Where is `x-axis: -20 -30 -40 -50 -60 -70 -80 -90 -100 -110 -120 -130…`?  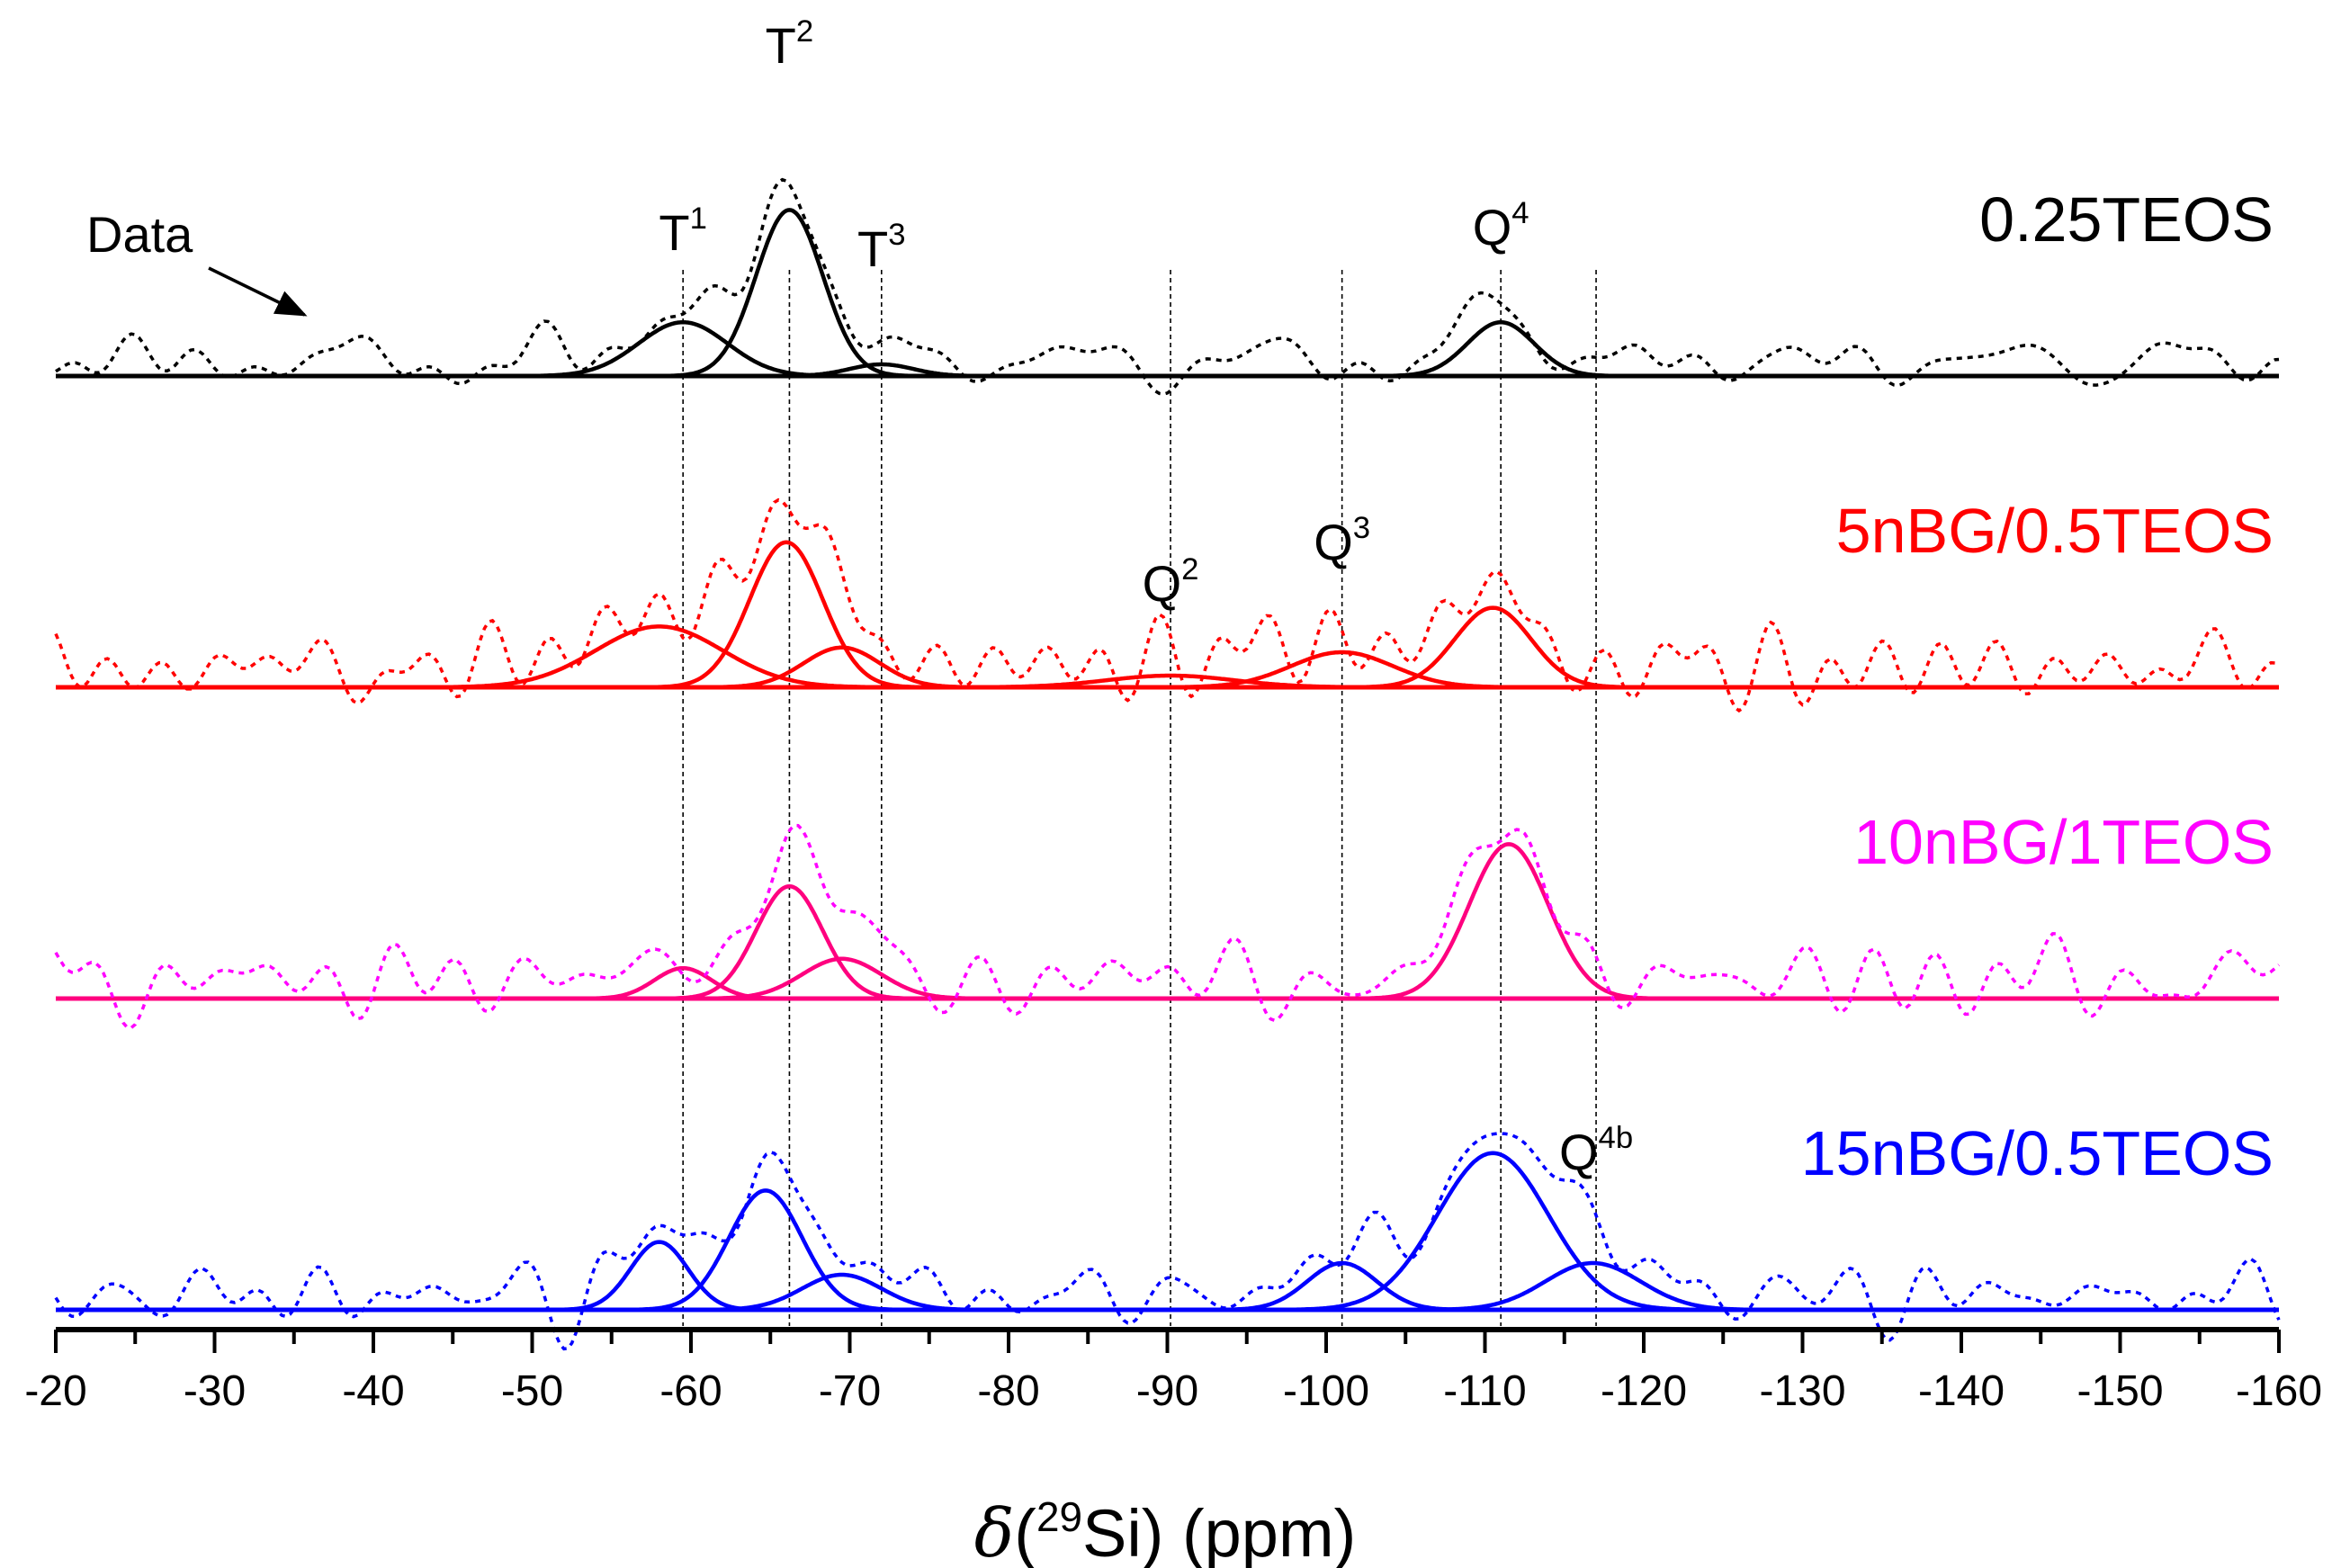
x-axis: -20 -30 -40 -50 -60 -70 -80 -90 -100 -110 -120 -130… is located at coordinates (1173, 1371).